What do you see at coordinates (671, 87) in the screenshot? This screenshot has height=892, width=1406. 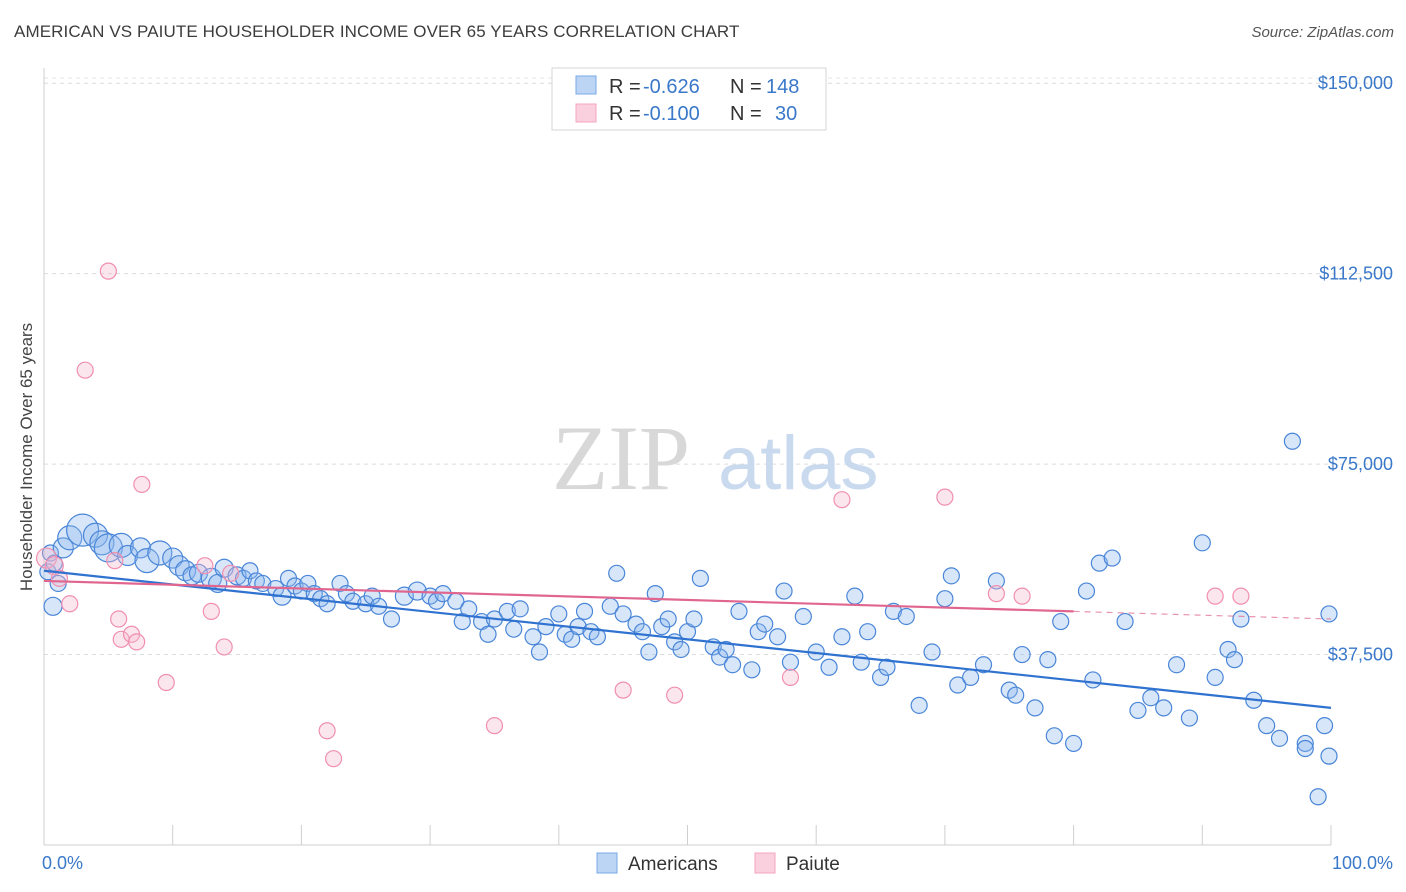 I see `legend-r-value-1: -0.626` at bounding box center [671, 87].